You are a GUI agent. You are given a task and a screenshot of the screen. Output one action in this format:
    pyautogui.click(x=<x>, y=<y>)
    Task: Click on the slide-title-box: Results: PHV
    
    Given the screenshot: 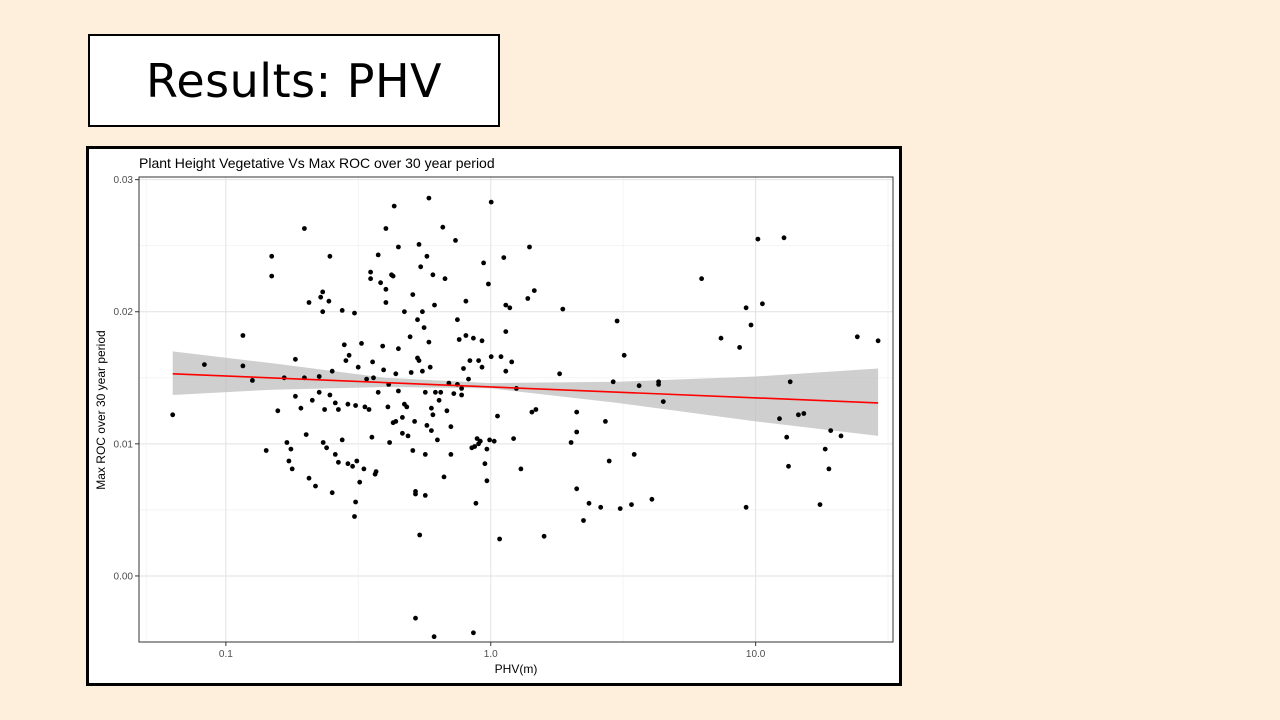 What is the action you would take?
    pyautogui.click(x=294, y=80)
    